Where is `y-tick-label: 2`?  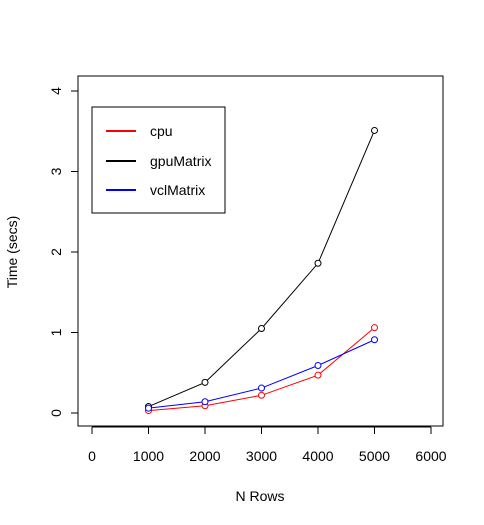 y-tick-label: 2 is located at coordinates (56, 252).